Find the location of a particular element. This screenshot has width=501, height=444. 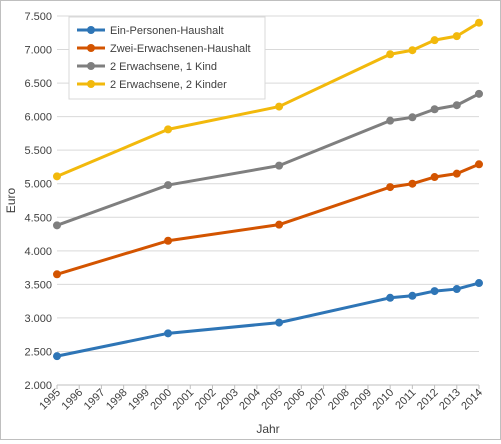

x-tick-label: 2000 is located at coordinates (161, 400).